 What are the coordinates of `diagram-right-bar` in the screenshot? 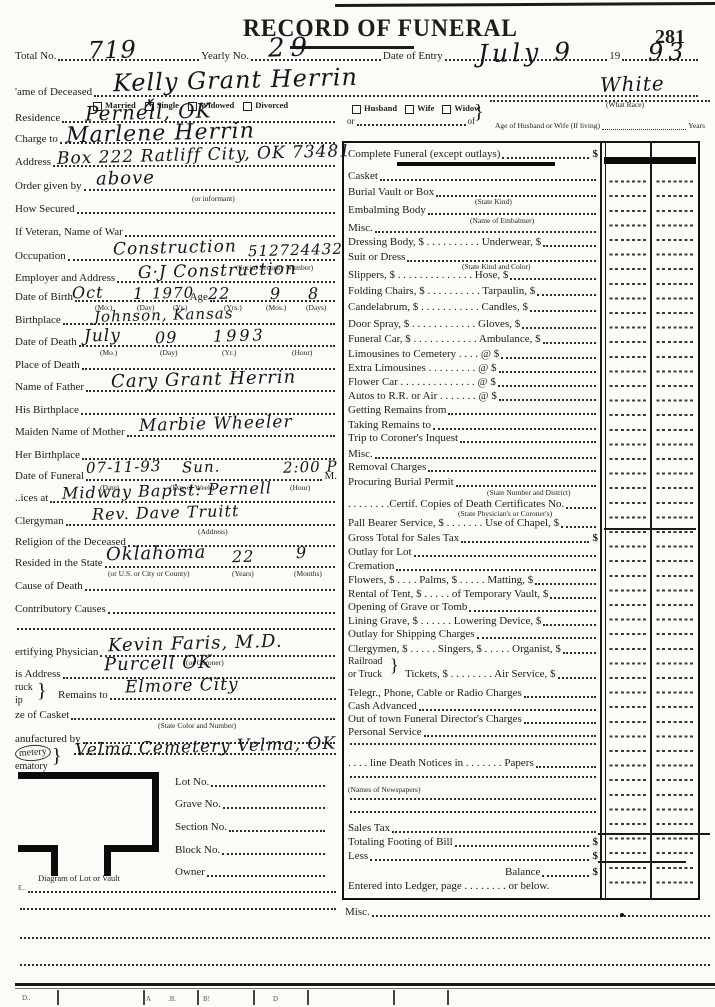 It's located at (155, 812).